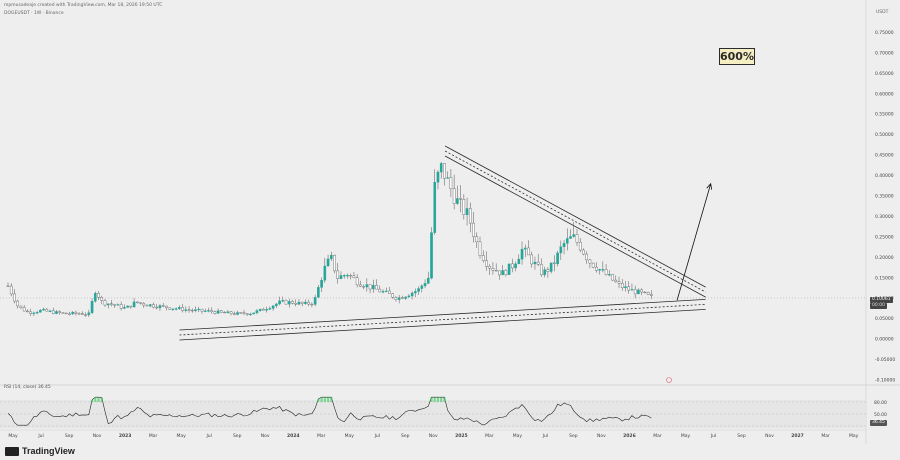  What do you see at coordinates (329, 411) in the screenshot?
I see `rsi-path` at bounding box center [329, 411].